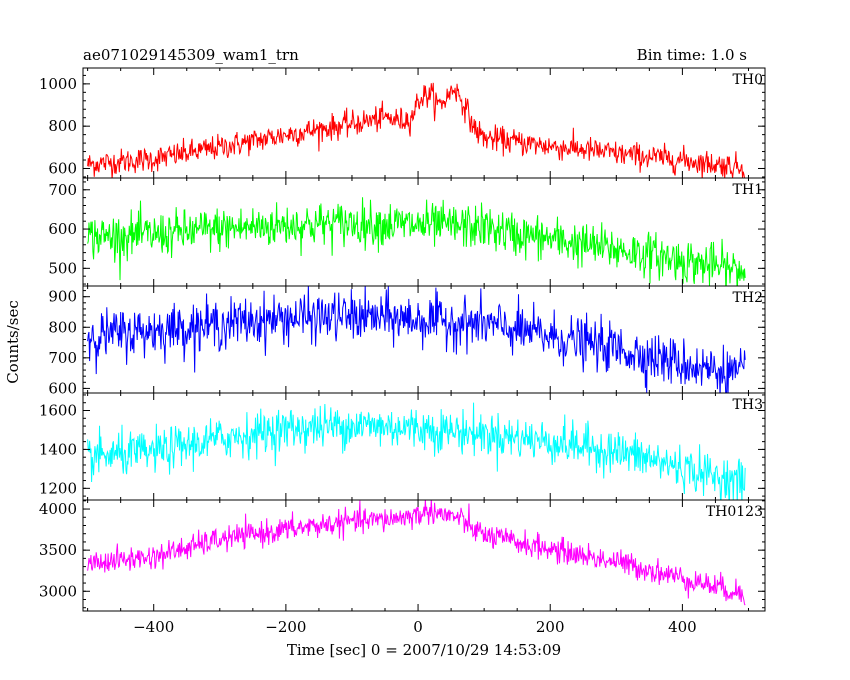 This screenshot has height=680, width=850. I want to click on y-tick-label: 1400, so click(58, 449).